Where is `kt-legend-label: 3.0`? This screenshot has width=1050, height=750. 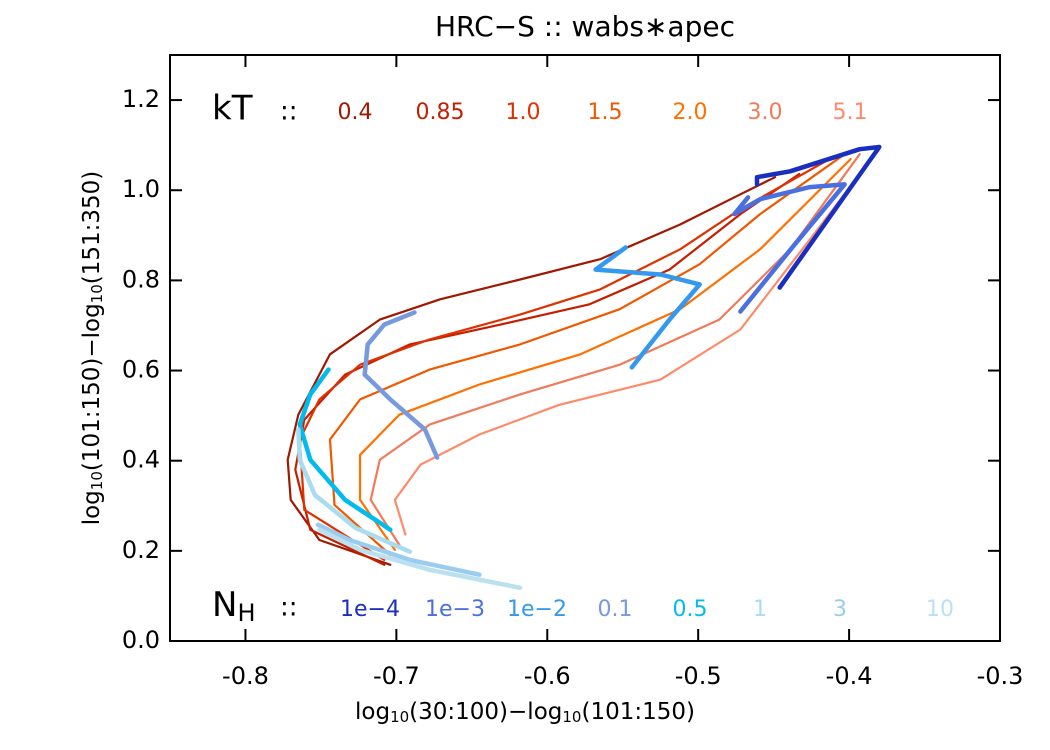
kt-legend-label: 3.0 is located at coordinates (765, 112).